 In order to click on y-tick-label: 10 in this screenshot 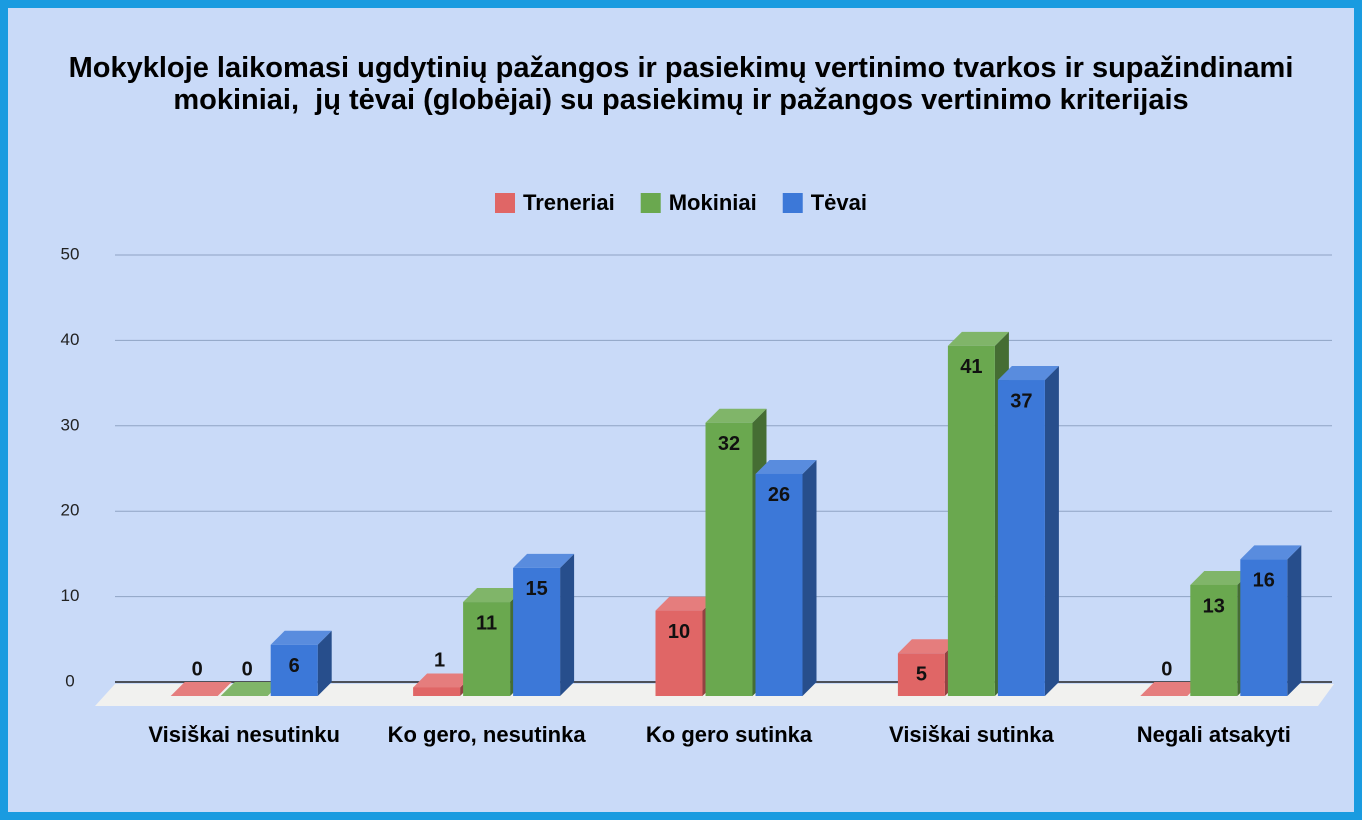, I will do `click(70, 595)`.